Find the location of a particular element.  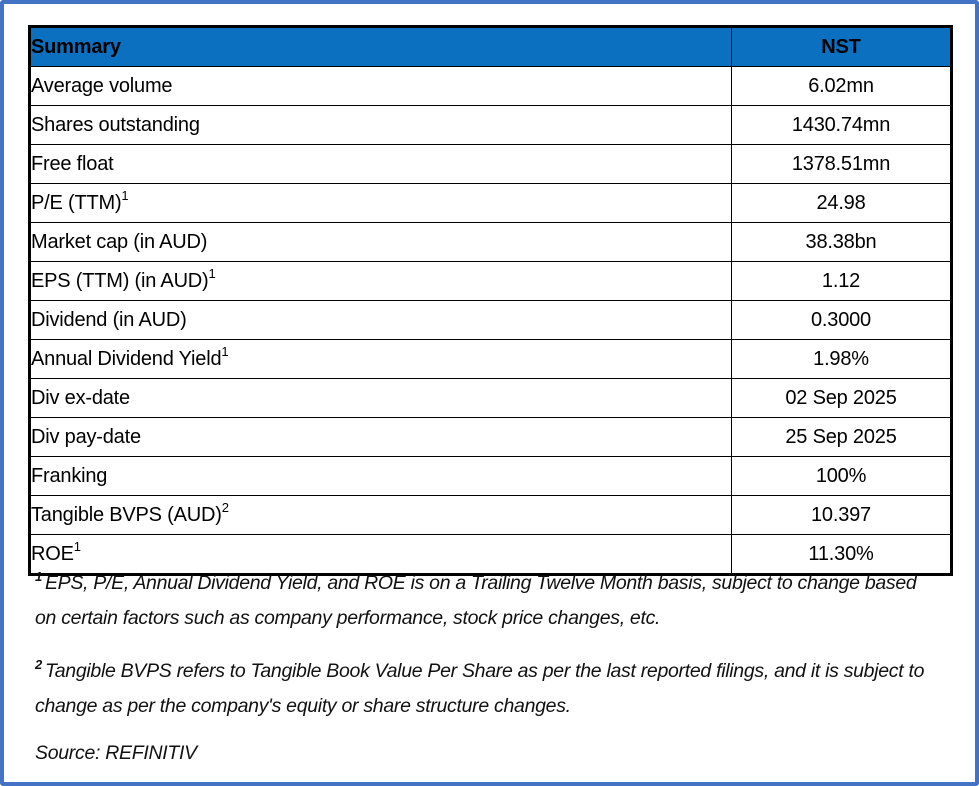

table-row: Dividend (in AUD) 0.3000 is located at coordinates (490, 320).